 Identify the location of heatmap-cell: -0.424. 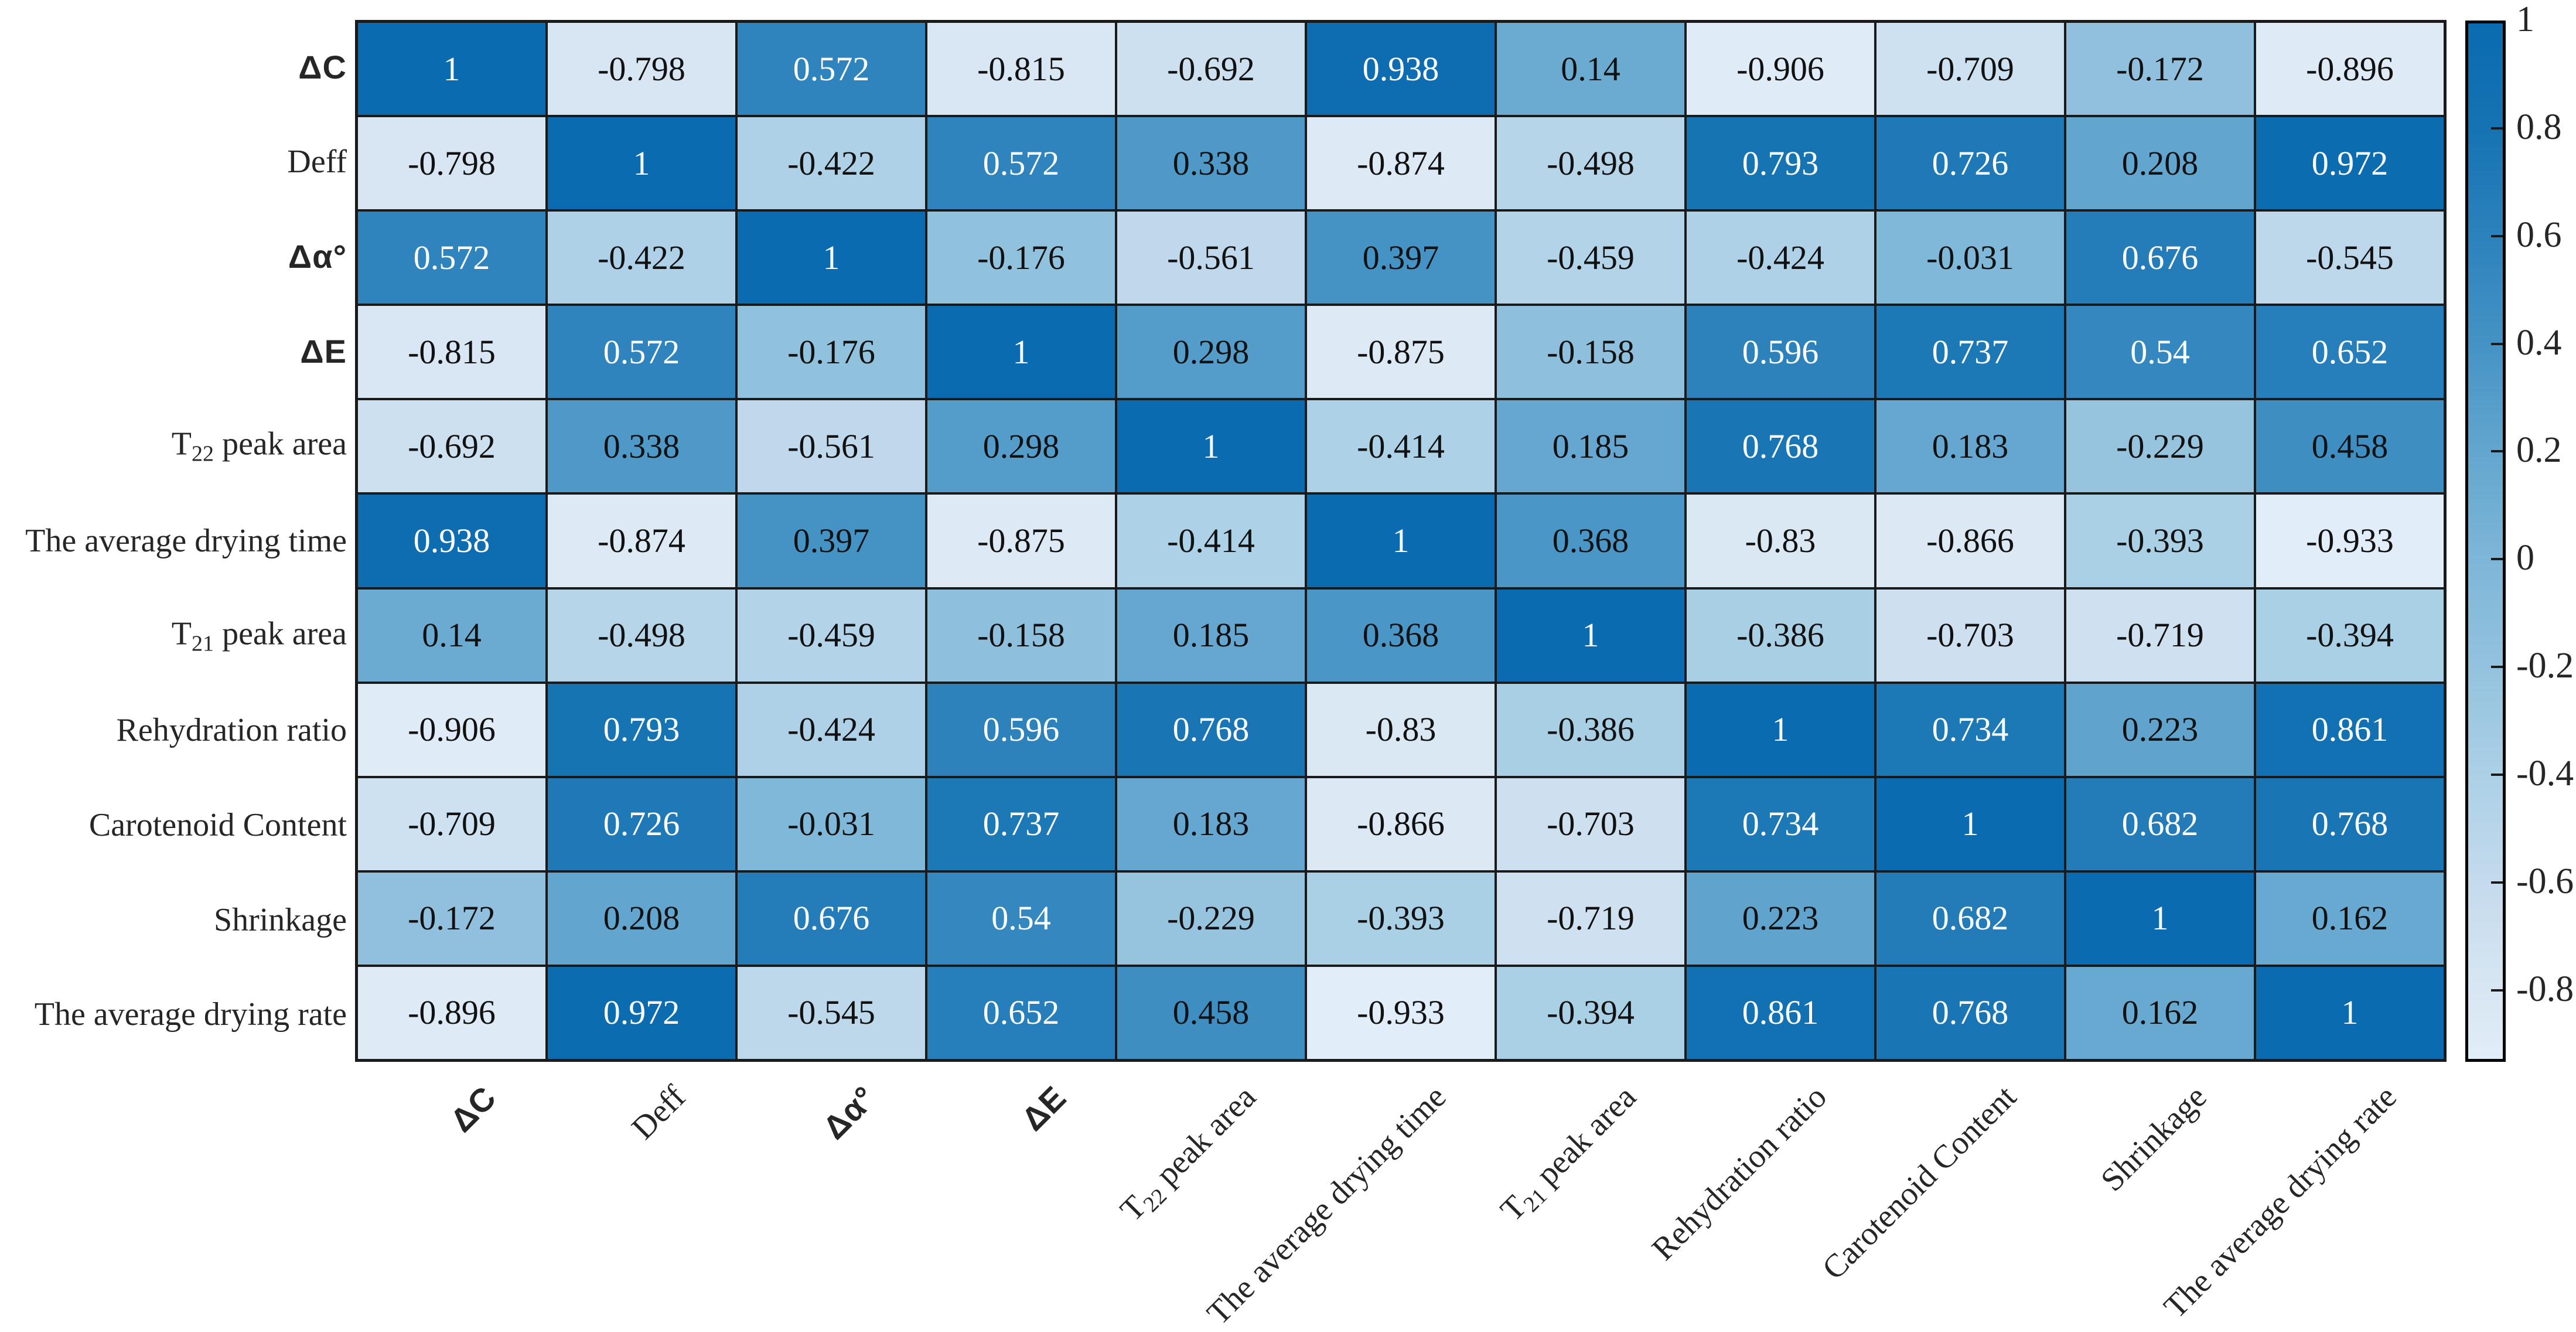
(1780, 258).